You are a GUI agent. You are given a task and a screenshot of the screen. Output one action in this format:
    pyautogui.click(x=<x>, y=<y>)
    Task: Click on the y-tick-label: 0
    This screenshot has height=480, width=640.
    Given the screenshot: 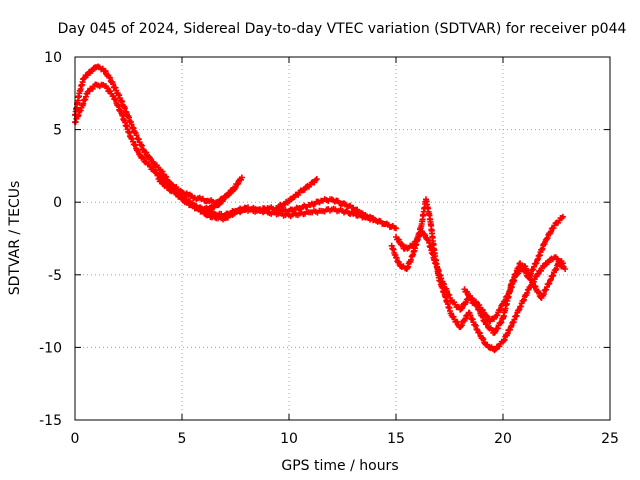 What is the action you would take?
    pyautogui.click(x=57, y=203)
    